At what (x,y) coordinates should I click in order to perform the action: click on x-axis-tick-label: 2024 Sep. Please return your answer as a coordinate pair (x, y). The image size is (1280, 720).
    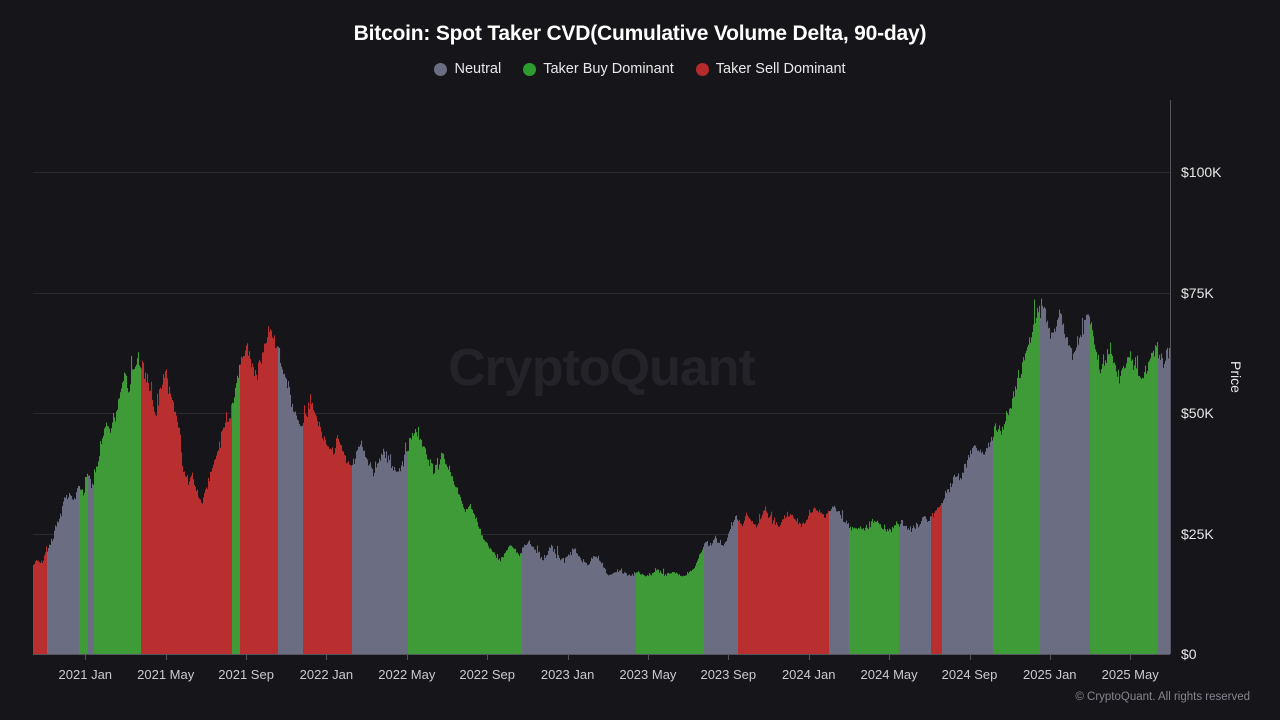
    Looking at the image, I should click on (969, 674).